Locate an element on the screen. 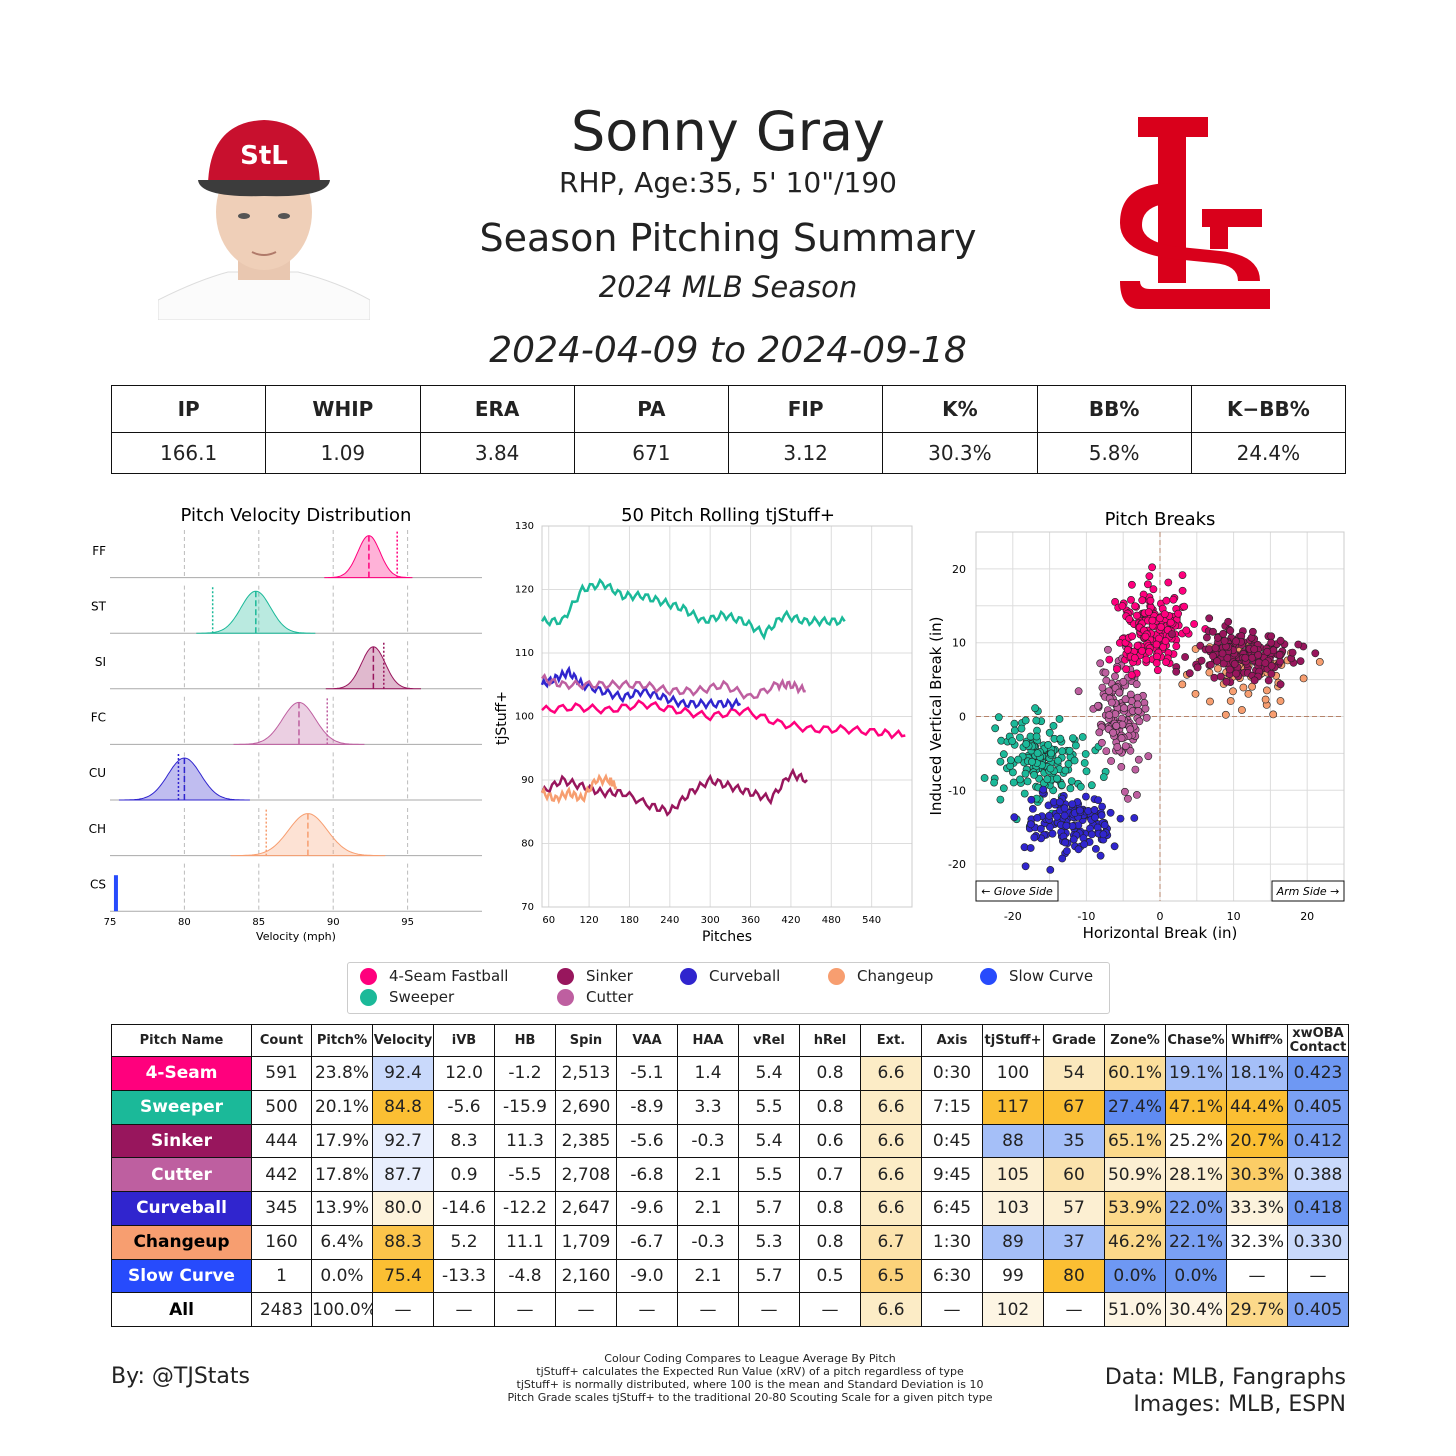  pitch-table-cell: 50.9% is located at coordinates (1135, 1174).